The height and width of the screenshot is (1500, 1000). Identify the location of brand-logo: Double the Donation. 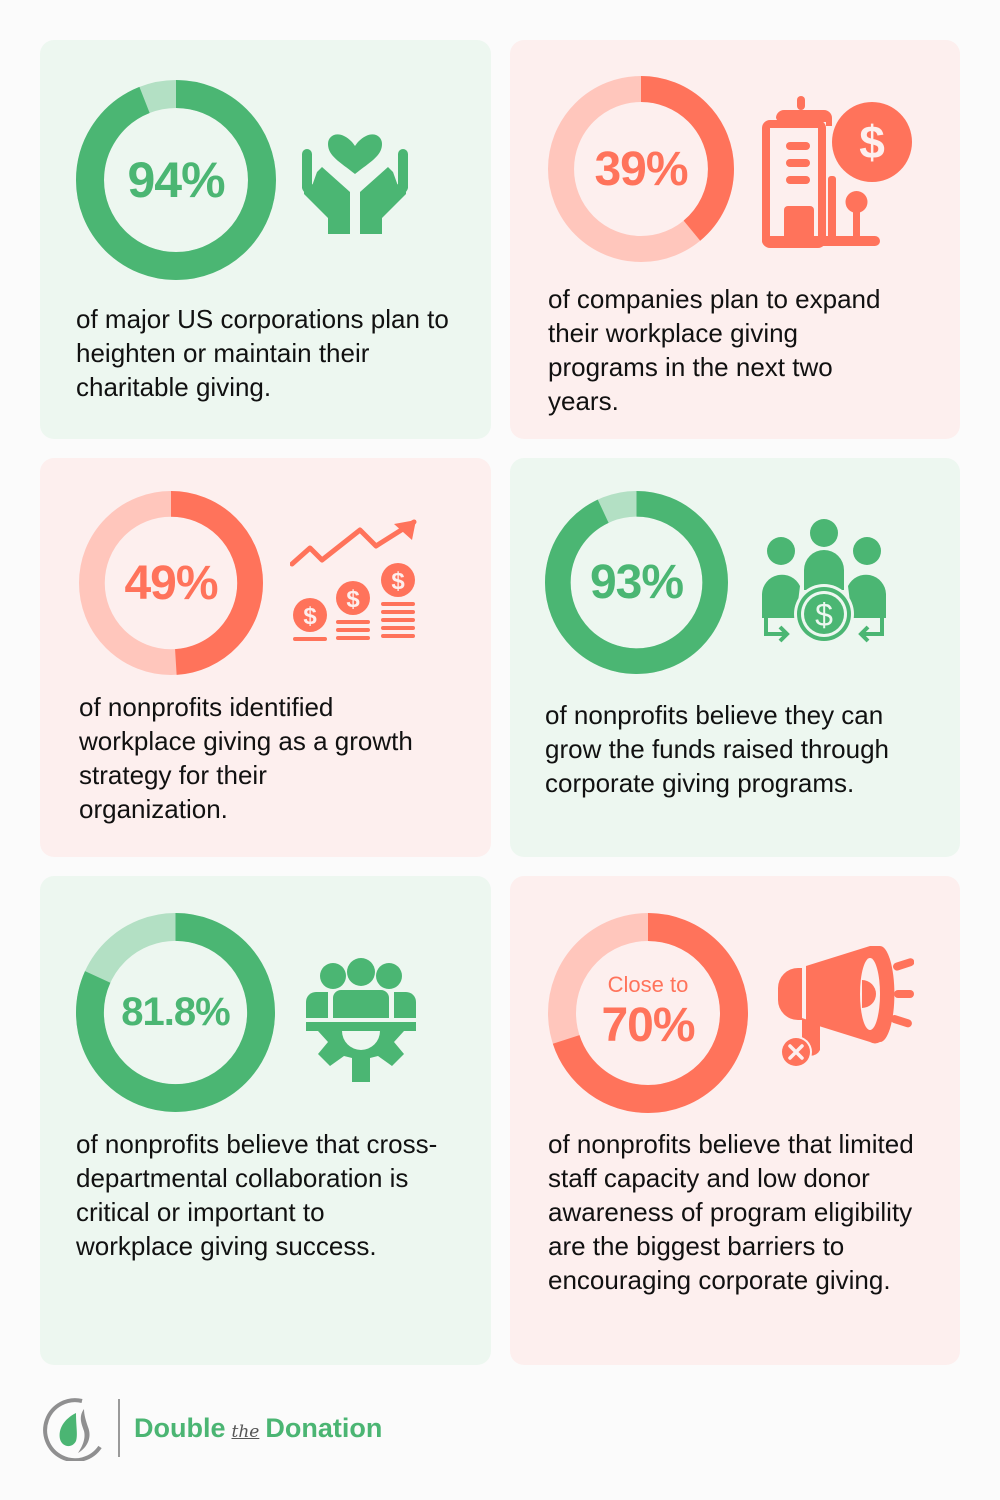
(210, 1428).